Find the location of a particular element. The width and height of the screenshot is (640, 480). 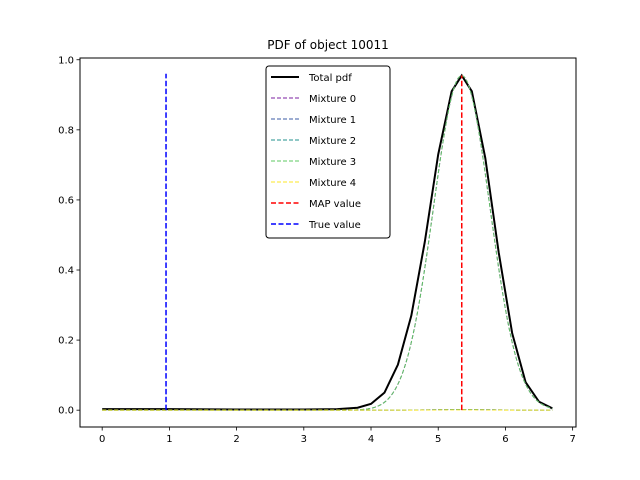

legend-label: MAP value is located at coordinates (335, 204).